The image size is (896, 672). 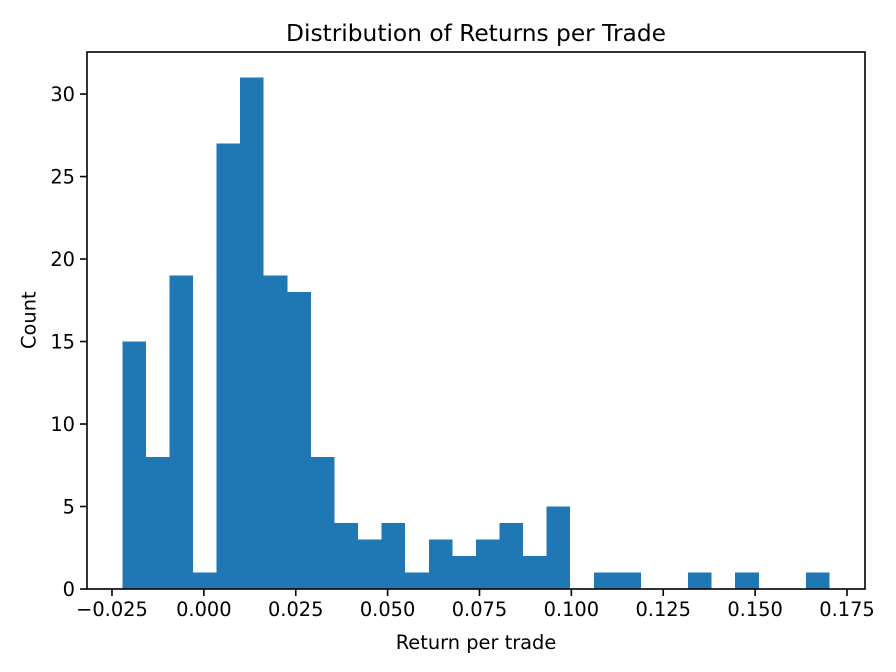 I want to click on x-tick-label: 0.075, so click(x=480, y=609).